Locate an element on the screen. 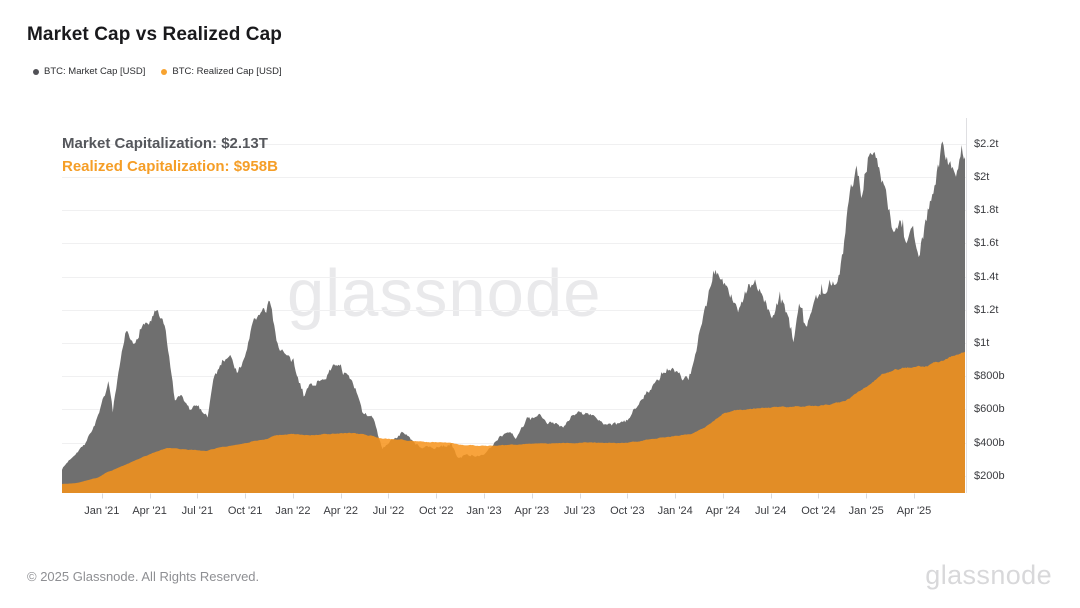 This screenshot has height=608, width=1080. x-axis-tick-label: Apr '21 is located at coordinates (149, 511).